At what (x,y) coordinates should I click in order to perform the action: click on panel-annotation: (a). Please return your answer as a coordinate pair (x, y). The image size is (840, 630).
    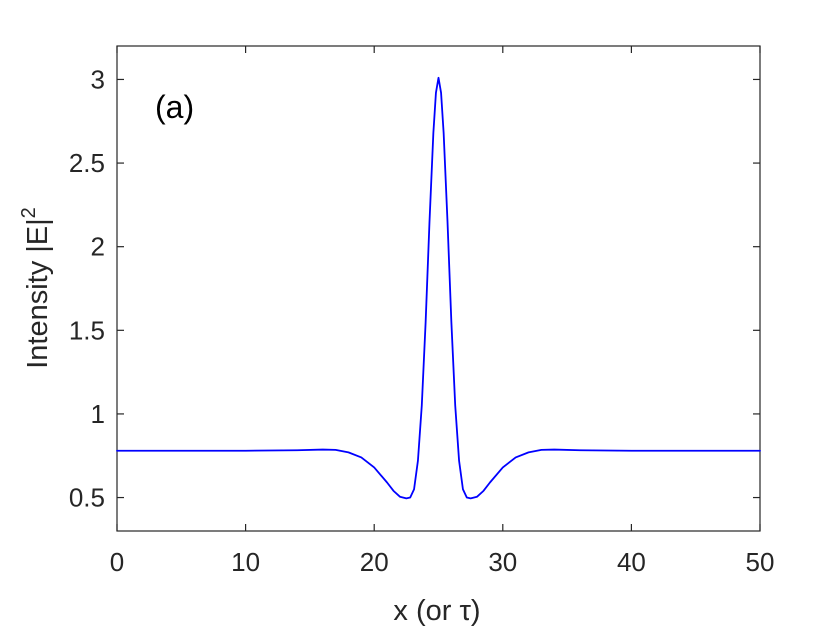
    Looking at the image, I should click on (174, 107).